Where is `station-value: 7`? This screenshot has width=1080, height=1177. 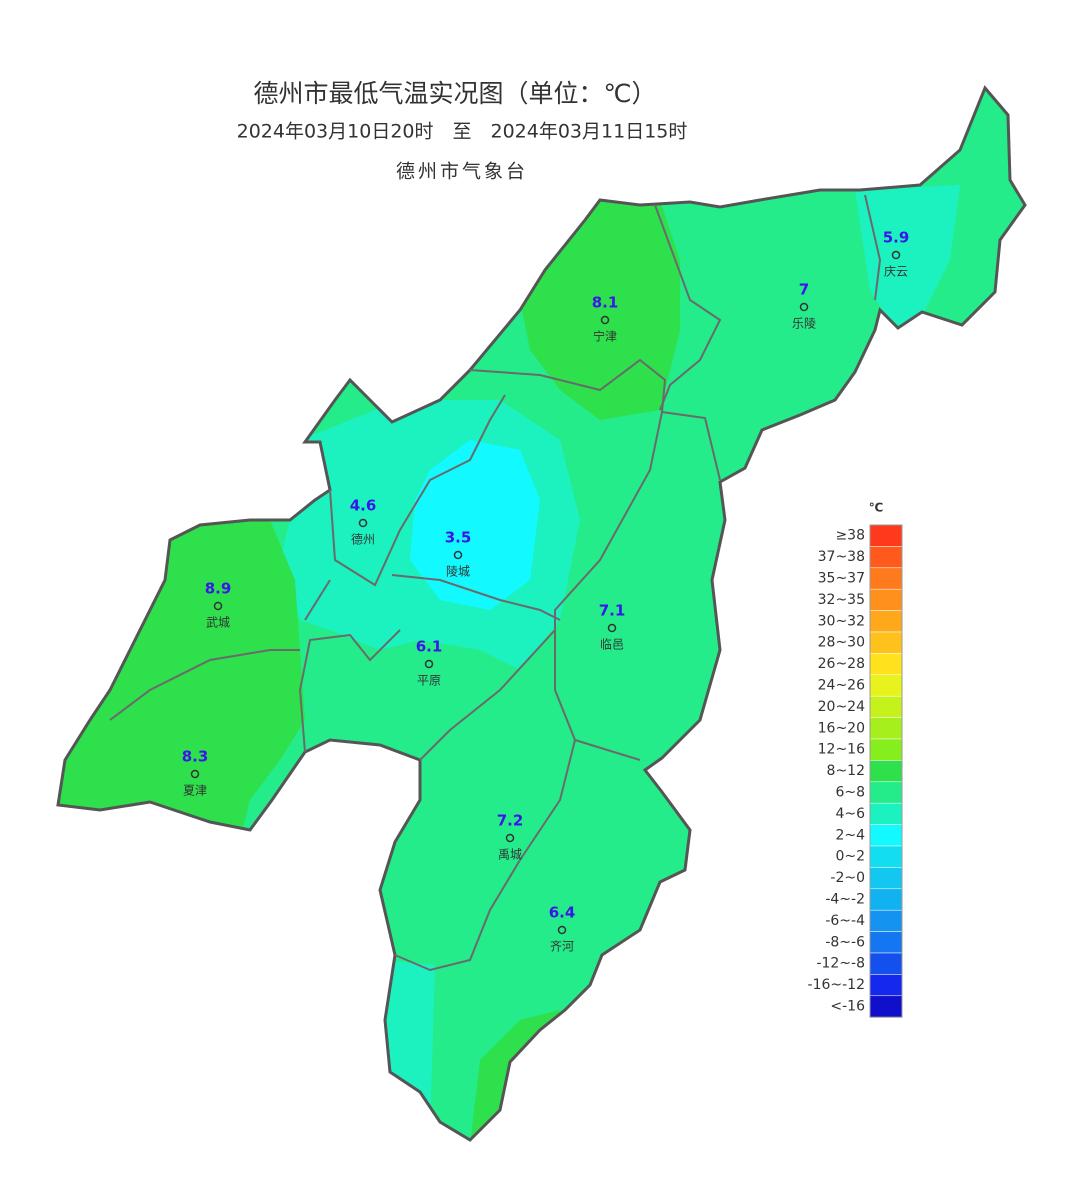 station-value: 7 is located at coordinates (804, 290).